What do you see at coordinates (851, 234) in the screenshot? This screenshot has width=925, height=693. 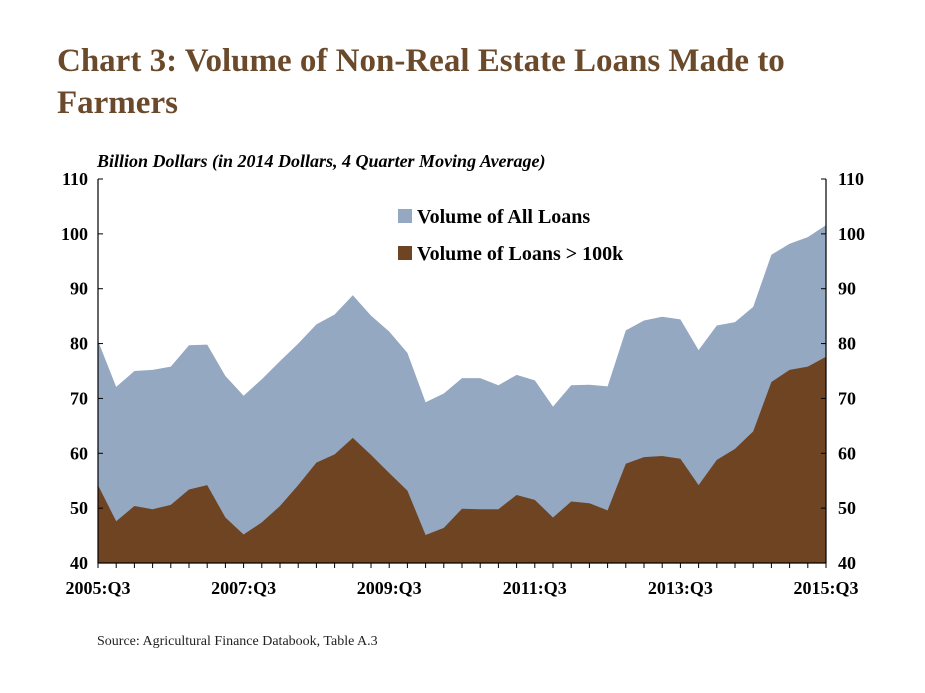 I see `y-tick-label-right: 100` at bounding box center [851, 234].